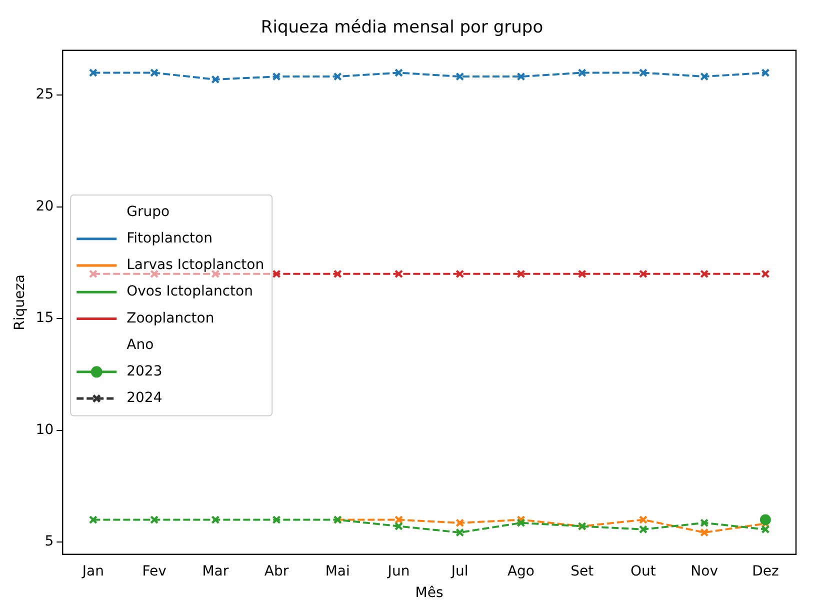 Image resolution: width=814 pixels, height=610 pixels. Describe the element at coordinates (169, 238) in the screenshot. I see `legend-label: Fitoplancton` at that location.